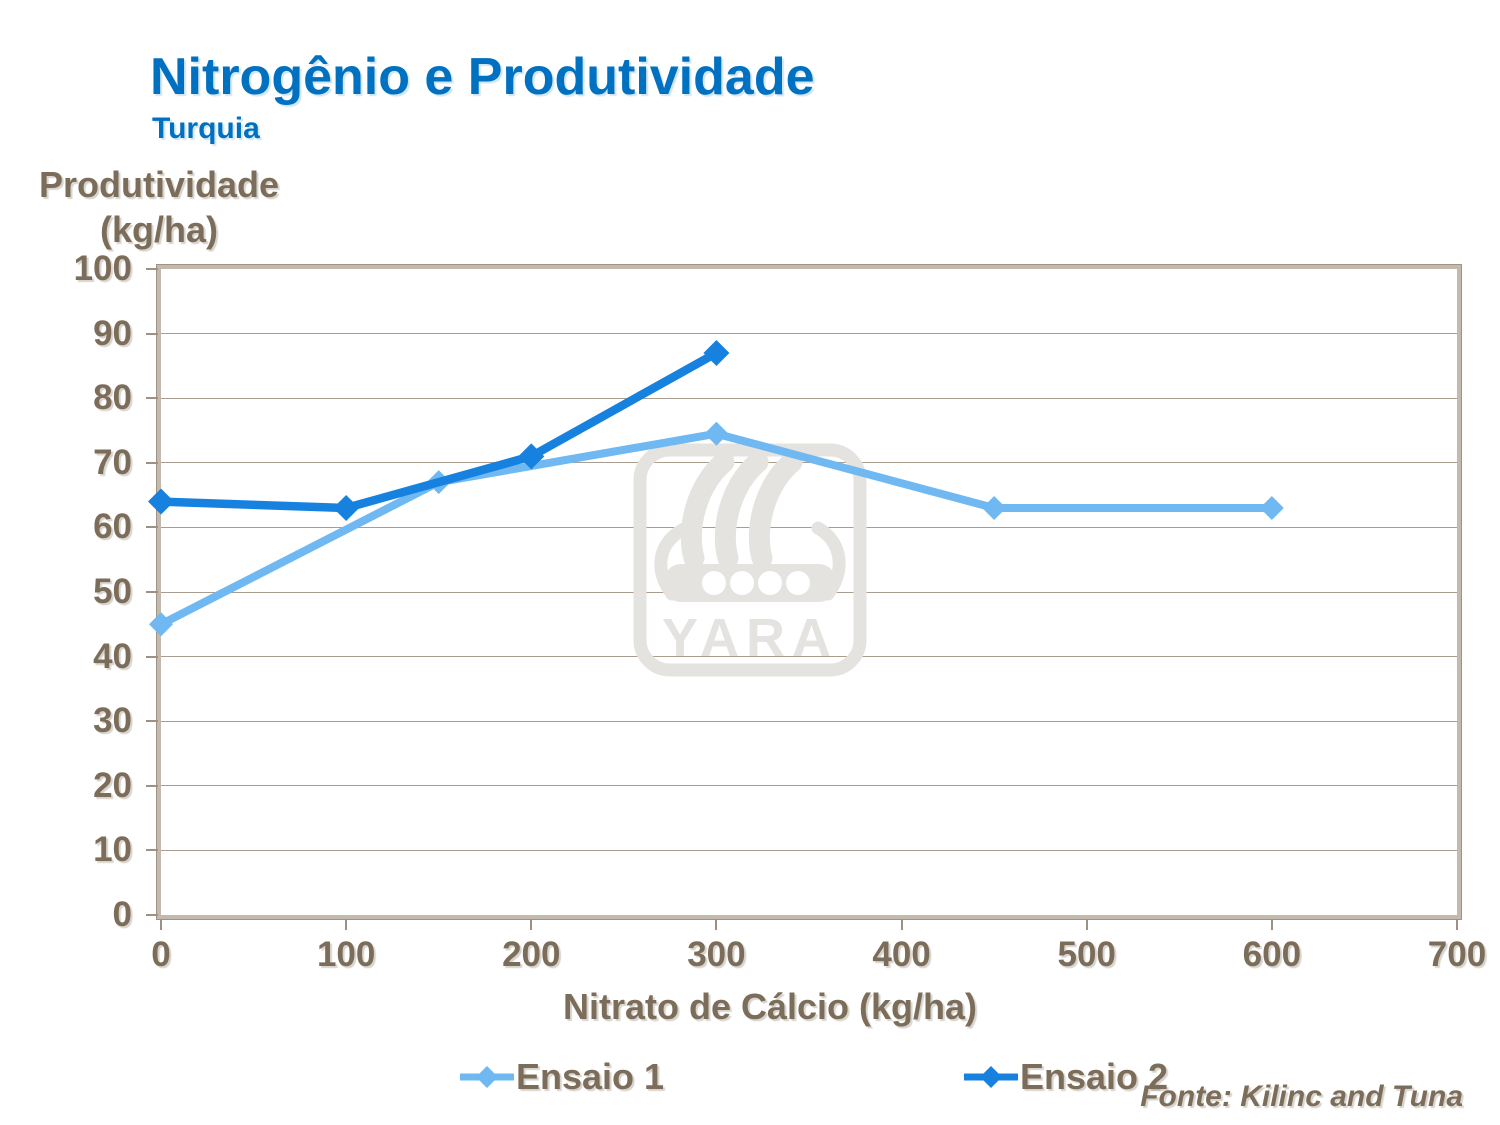 The image size is (1500, 1125). Describe the element at coordinates (159, 184) in the screenshot. I see `y-axis-title-line1: Produtividade` at that location.